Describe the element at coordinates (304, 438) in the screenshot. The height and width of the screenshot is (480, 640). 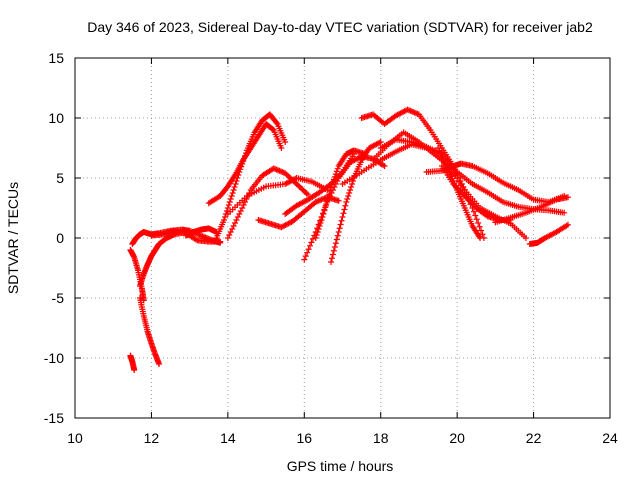
I see `x-tick-label: 16` at that location.